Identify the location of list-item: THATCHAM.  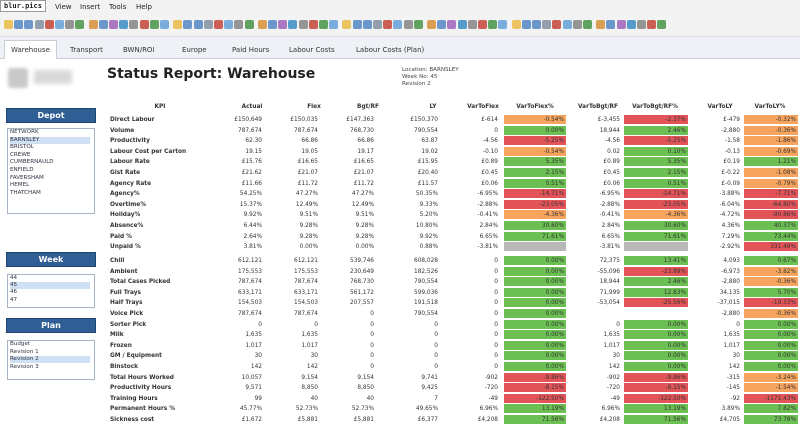
(25, 192).